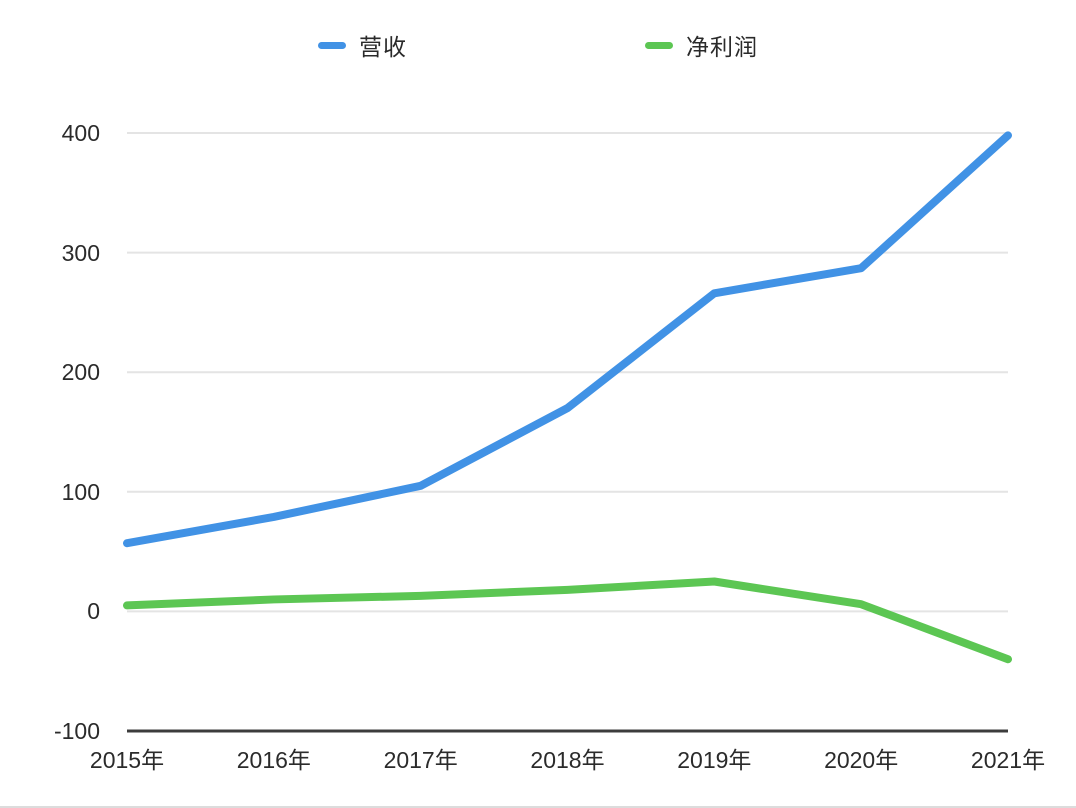 This screenshot has height=808, width=1076. Describe the element at coordinates (93, 611) in the screenshot. I see `y-axis-tick-label: 0` at that location.